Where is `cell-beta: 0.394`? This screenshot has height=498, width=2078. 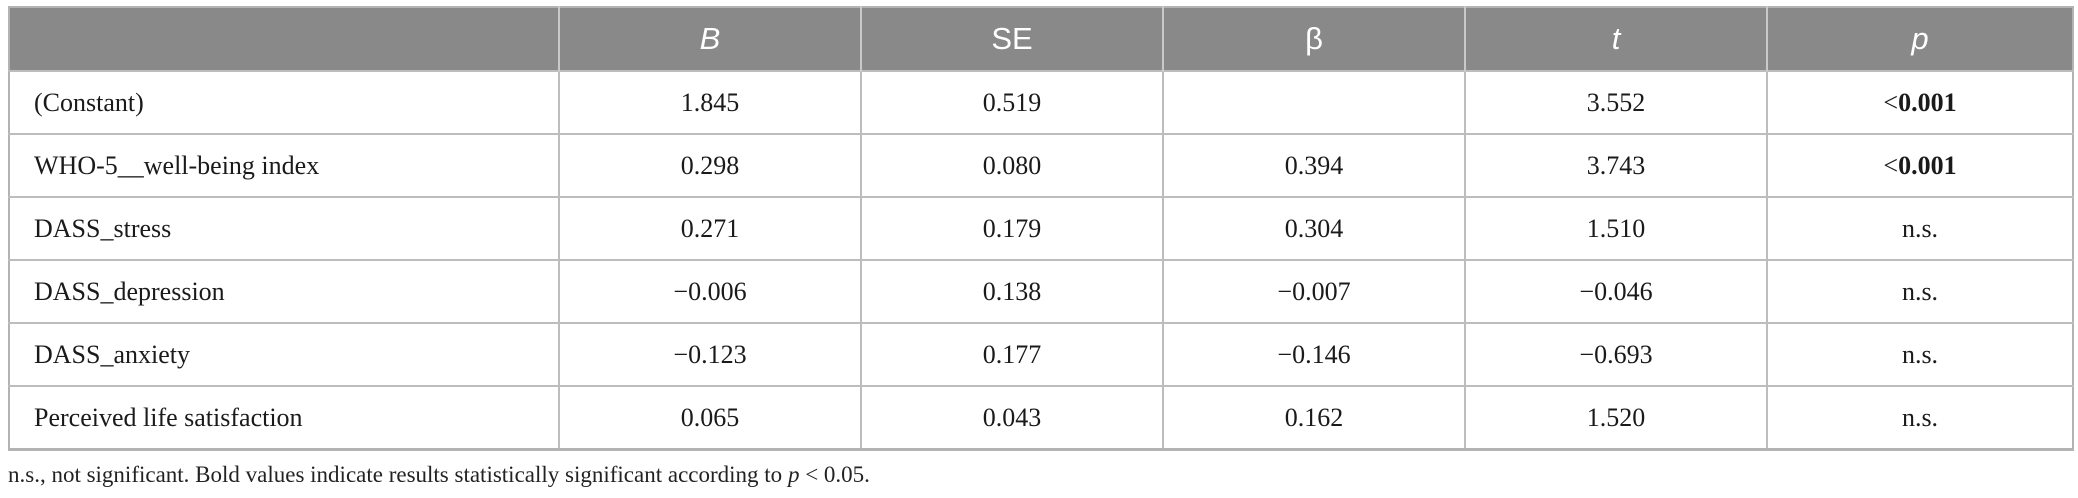 cell-beta: 0.394 is located at coordinates (1313, 165).